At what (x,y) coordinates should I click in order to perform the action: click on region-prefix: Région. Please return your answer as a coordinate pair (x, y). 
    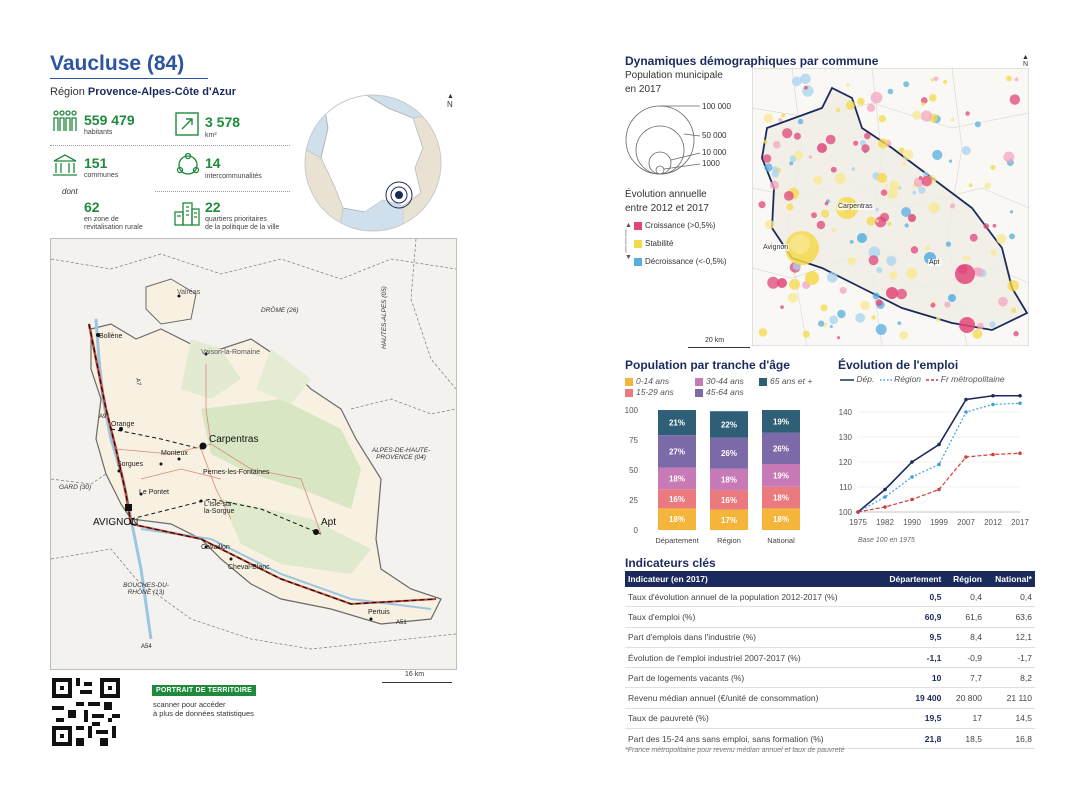
    Looking at the image, I should click on (67, 92).